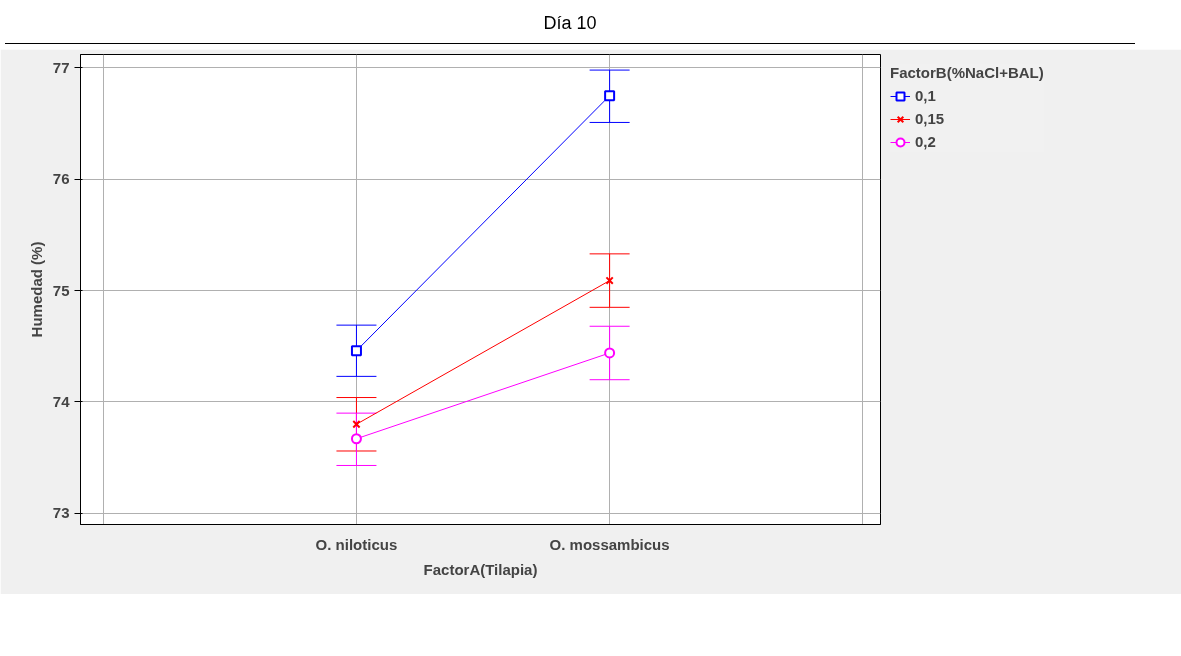  What do you see at coordinates (36, 289) in the screenshot?
I see `y-axis-title: Humedad (%)` at bounding box center [36, 289].